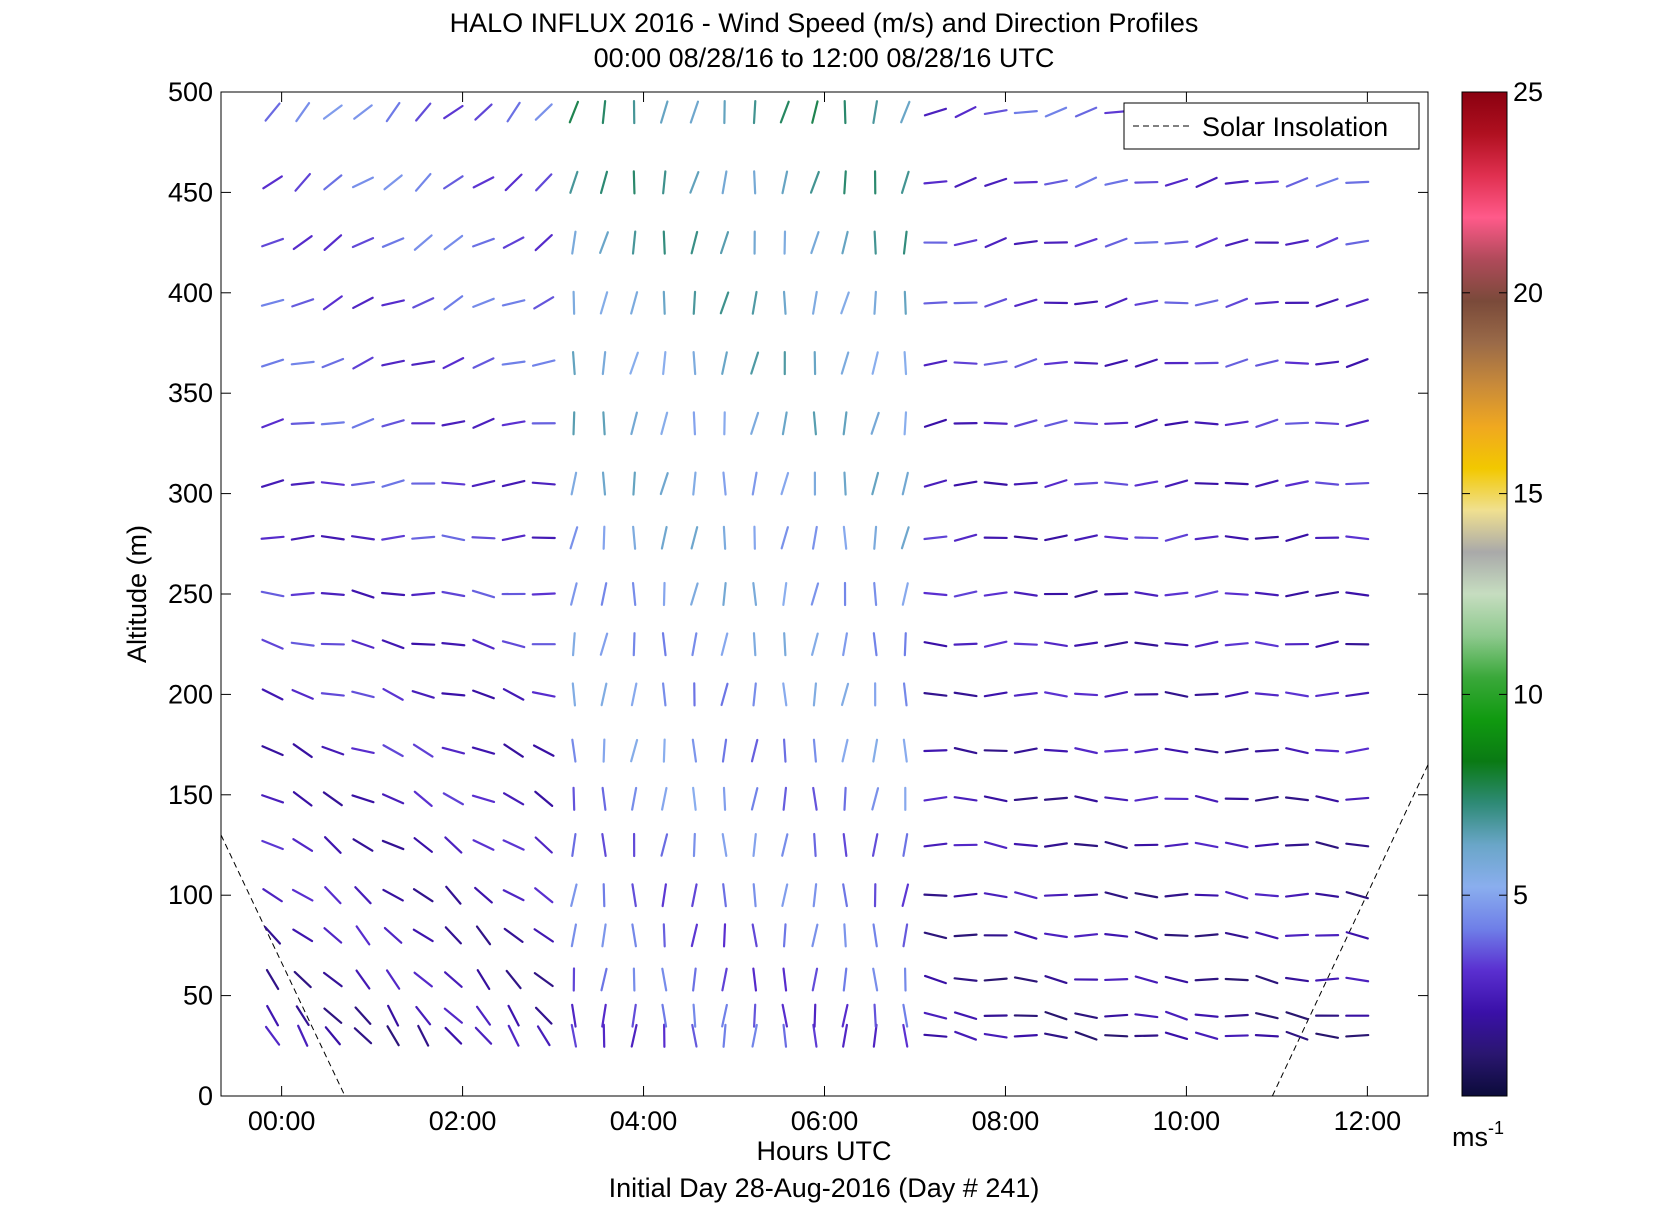  I want to click on x-tick-label: 08:00, so click(1006, 1121).